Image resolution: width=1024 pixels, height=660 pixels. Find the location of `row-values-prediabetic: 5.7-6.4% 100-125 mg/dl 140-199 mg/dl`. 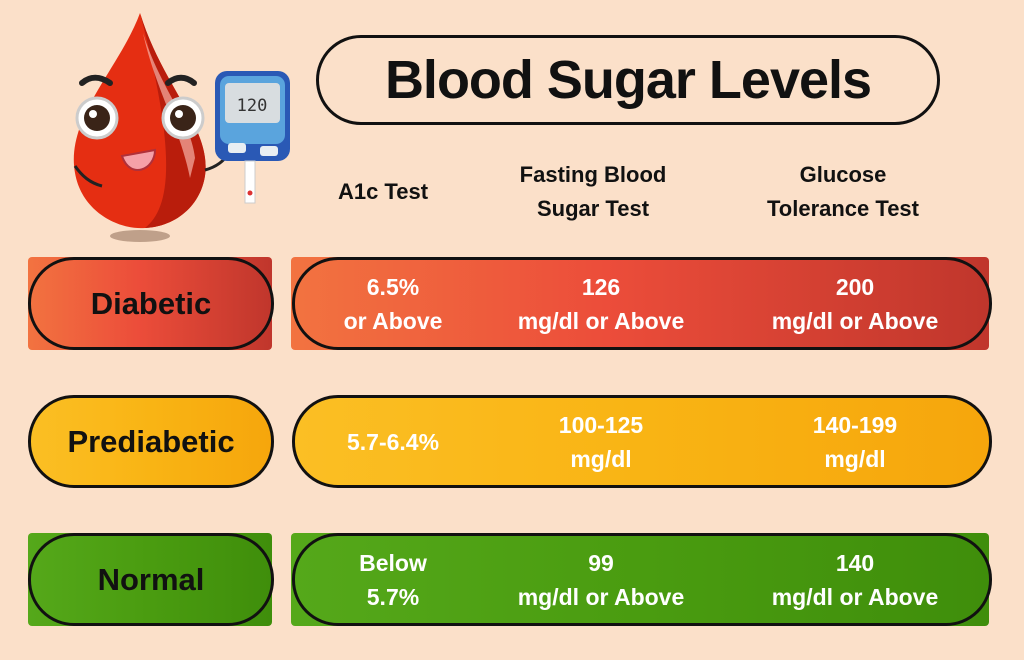

row-values-prediabetic: 5.7-6.4% 100-125 mg/dl 140-199 mg/dl is located at coordinates (642, 441).